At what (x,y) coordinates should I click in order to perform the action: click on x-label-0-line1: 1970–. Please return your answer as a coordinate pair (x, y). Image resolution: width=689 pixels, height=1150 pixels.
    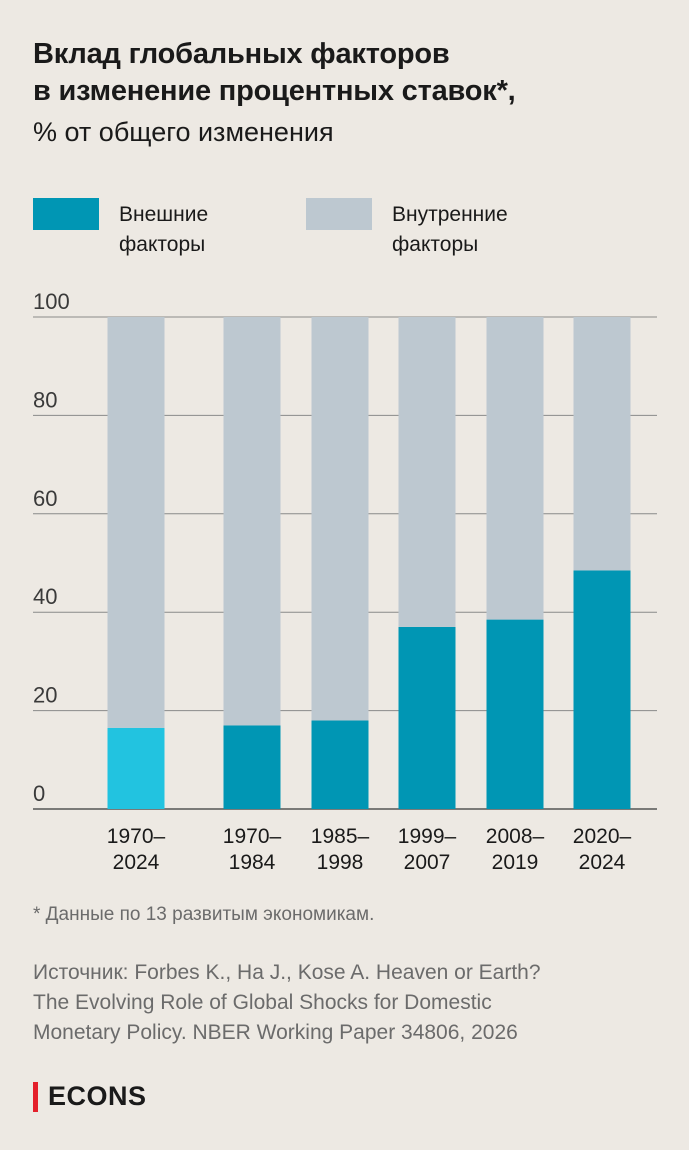
    Looking at the image, I should click on (136, 836).